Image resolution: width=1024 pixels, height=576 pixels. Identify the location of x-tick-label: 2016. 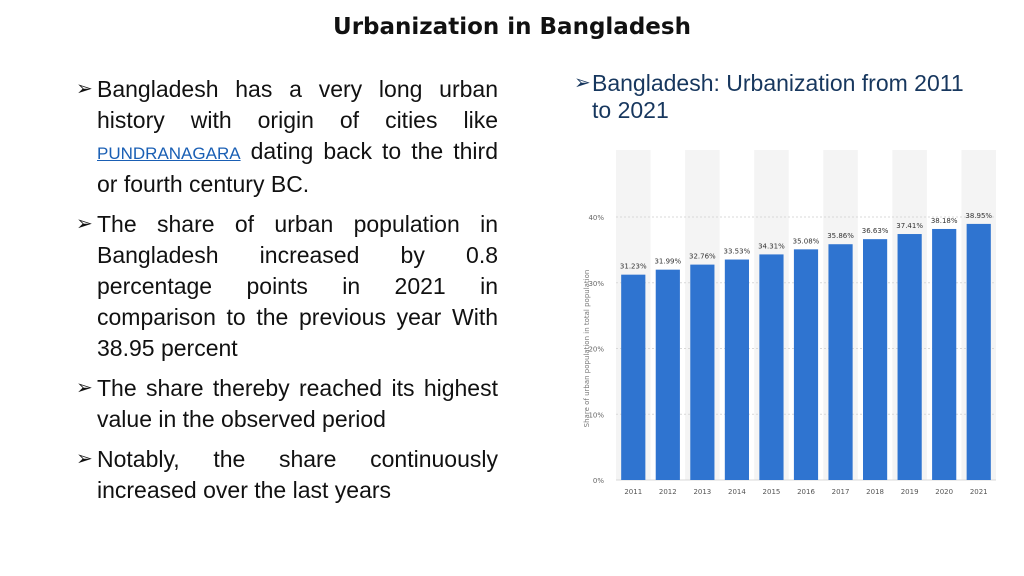
(806, 492).